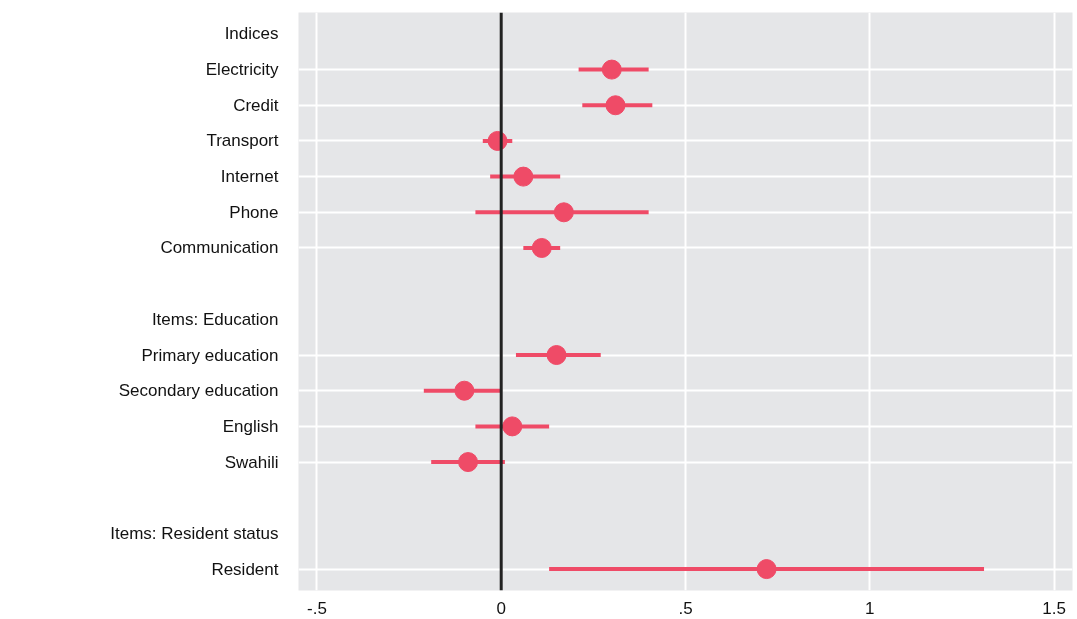  What do you see at coordinates (251, 462) in the screenshot?
I see `y-tick-label: Swahili` at bounding box center [251, 462].